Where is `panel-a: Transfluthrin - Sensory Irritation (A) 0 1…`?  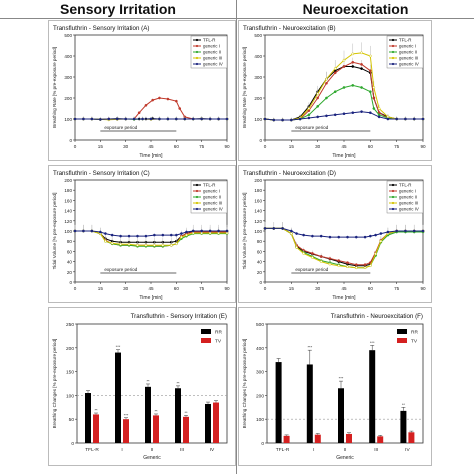 panel-a: Transfluthrin - Sensory Irritation (A) 0 1… is located at coordinates (142, 90).